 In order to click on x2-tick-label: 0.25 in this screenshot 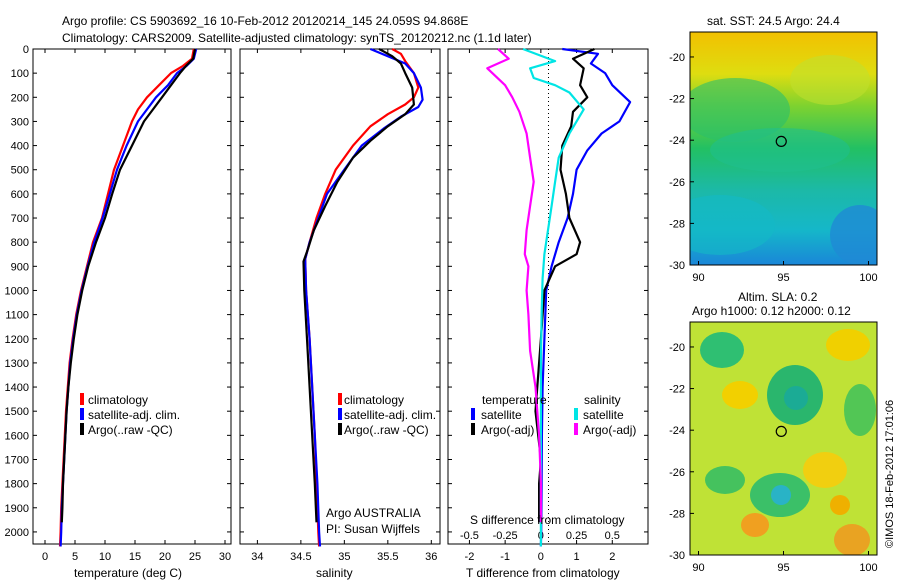, I will do `click(576, 536)`.